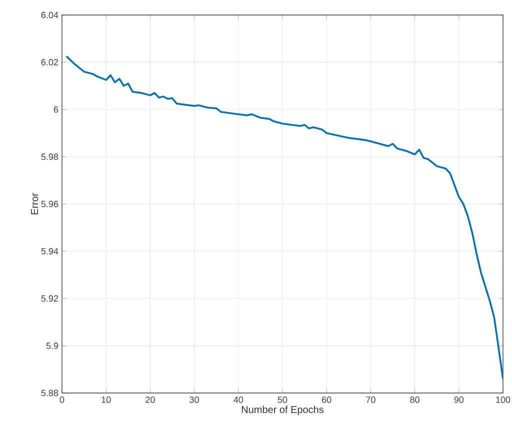  What do you see at coordinates (503, 399) in the screenshot?
I see `x-tick-label: 100` at bounding box center [503, 399].